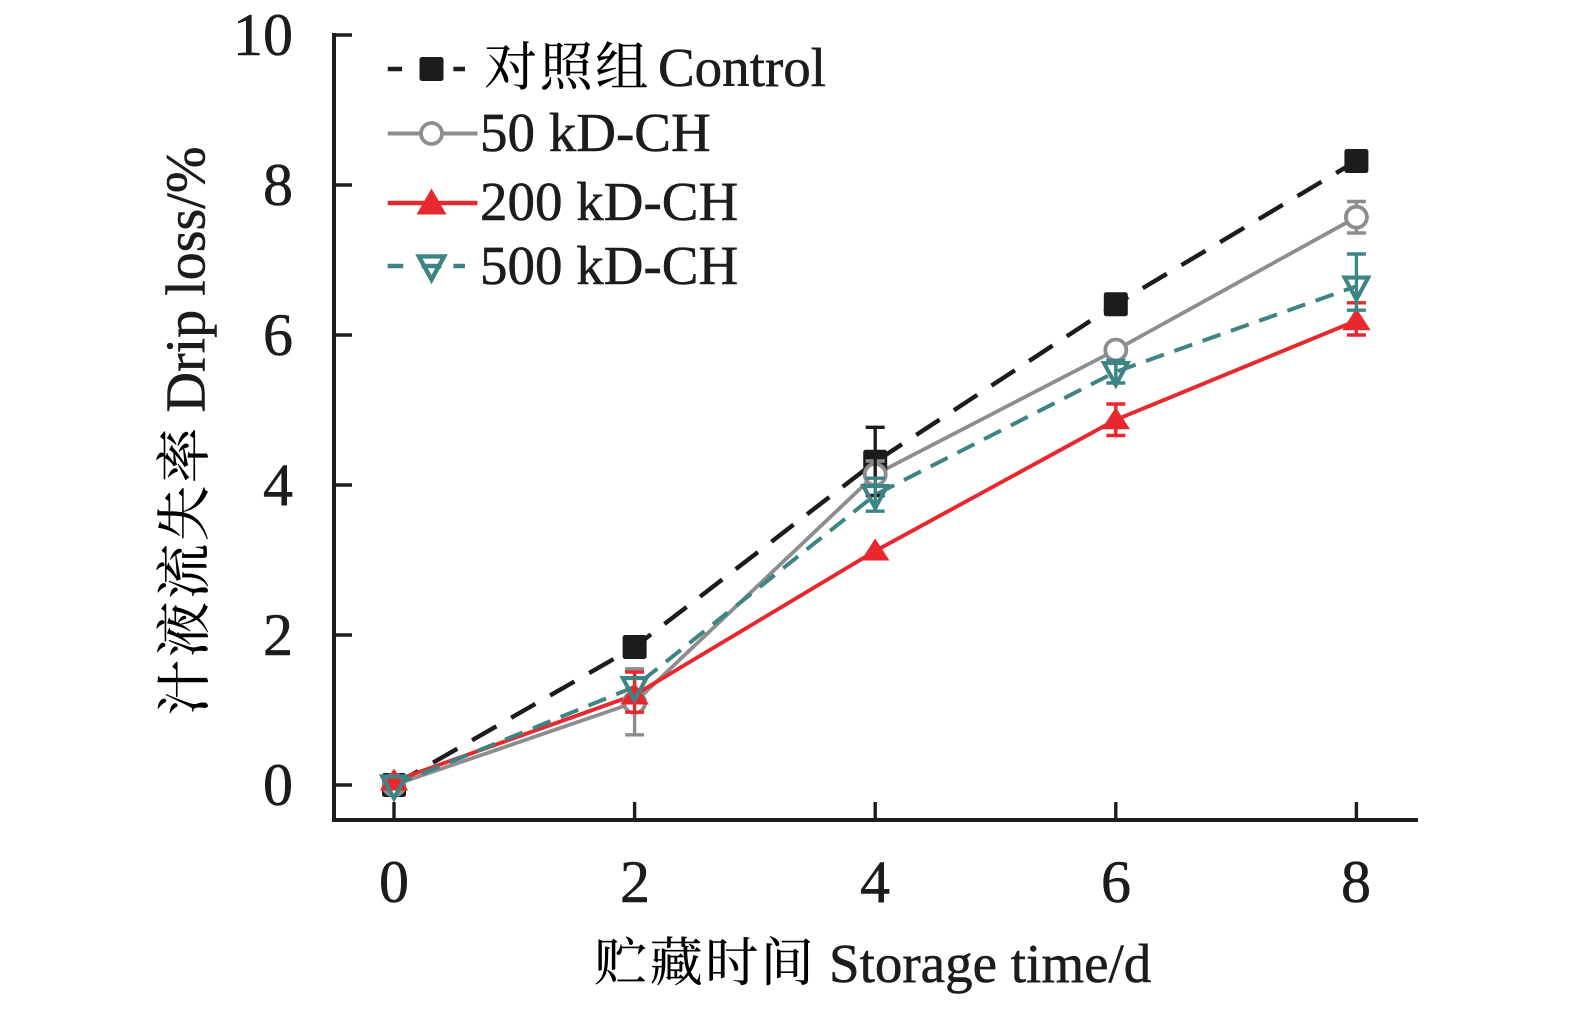  What do you see at coordinates (187, 280) in the screenshot?
I see `svg-text: Drip loss/%` at bounding box center [187, 280].